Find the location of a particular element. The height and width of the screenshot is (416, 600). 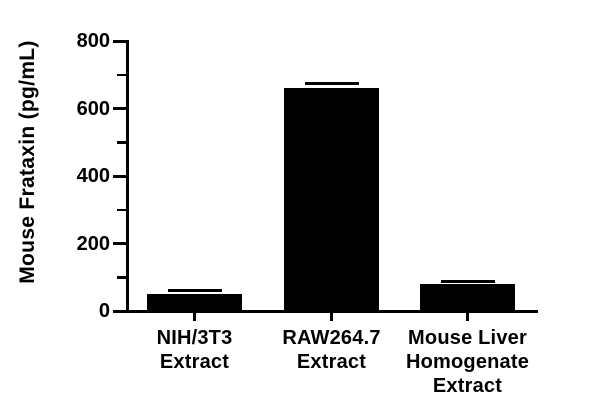

x-axis-line is located at coordinates (327, 311).